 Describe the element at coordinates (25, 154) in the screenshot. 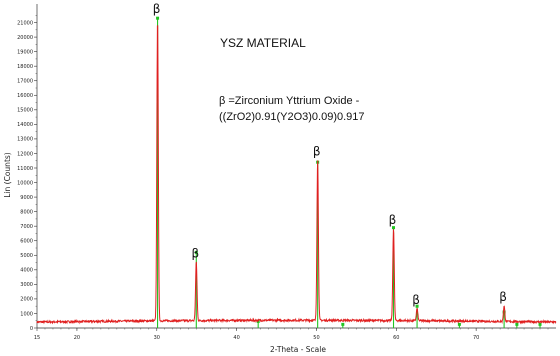

I see `y-tick-label: 12000` at that location.